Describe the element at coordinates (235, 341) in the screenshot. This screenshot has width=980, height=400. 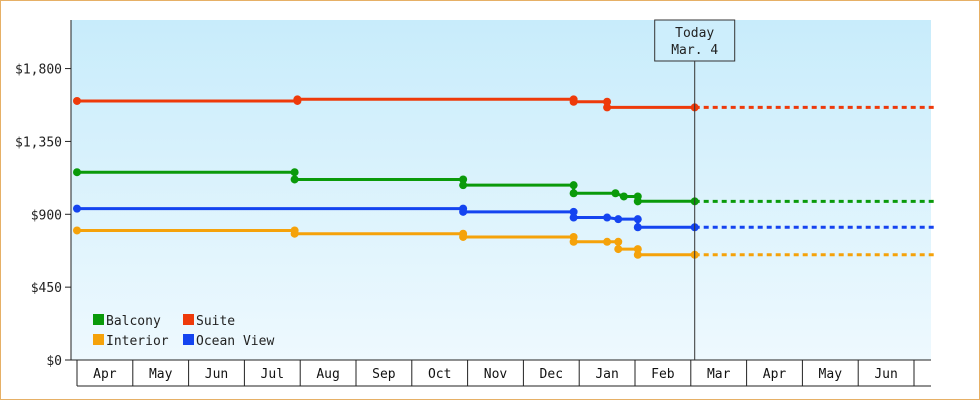
I see `legend-label-ocean-view: Ocean View` at that location.